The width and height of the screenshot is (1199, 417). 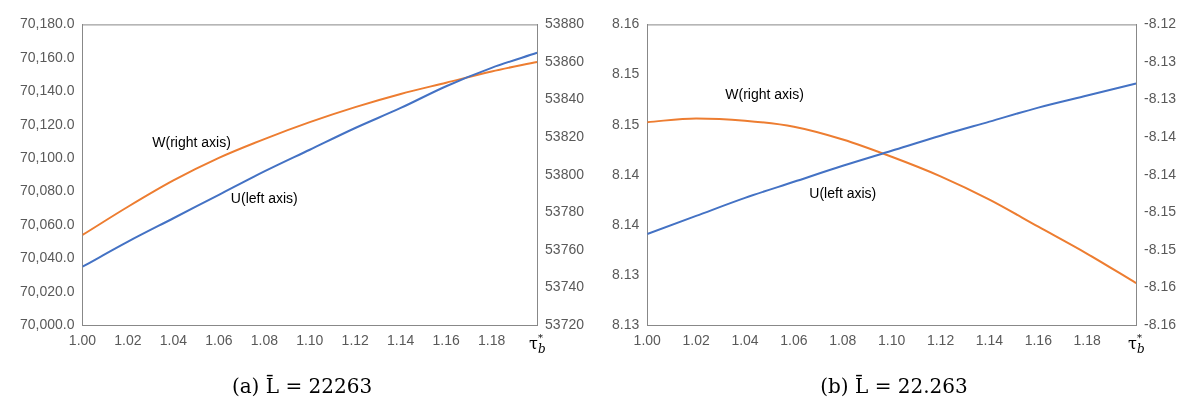 I want to click on y2-tick-label: -8.12, so click(x=1160, y=23).